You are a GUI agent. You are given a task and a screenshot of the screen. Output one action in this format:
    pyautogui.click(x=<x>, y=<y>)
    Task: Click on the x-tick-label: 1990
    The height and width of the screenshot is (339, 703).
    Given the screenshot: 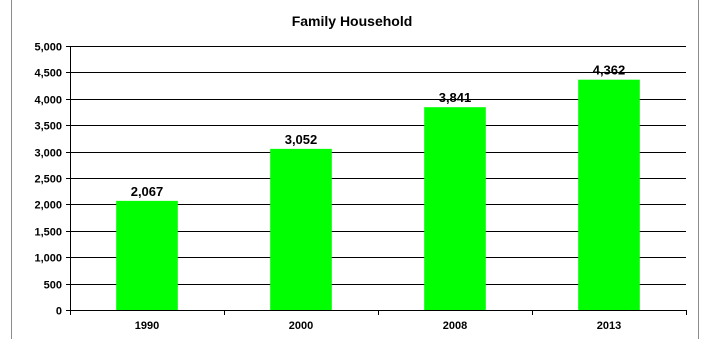 What is the action you would take?
    pyautogui.click(x=147, y=326)
    